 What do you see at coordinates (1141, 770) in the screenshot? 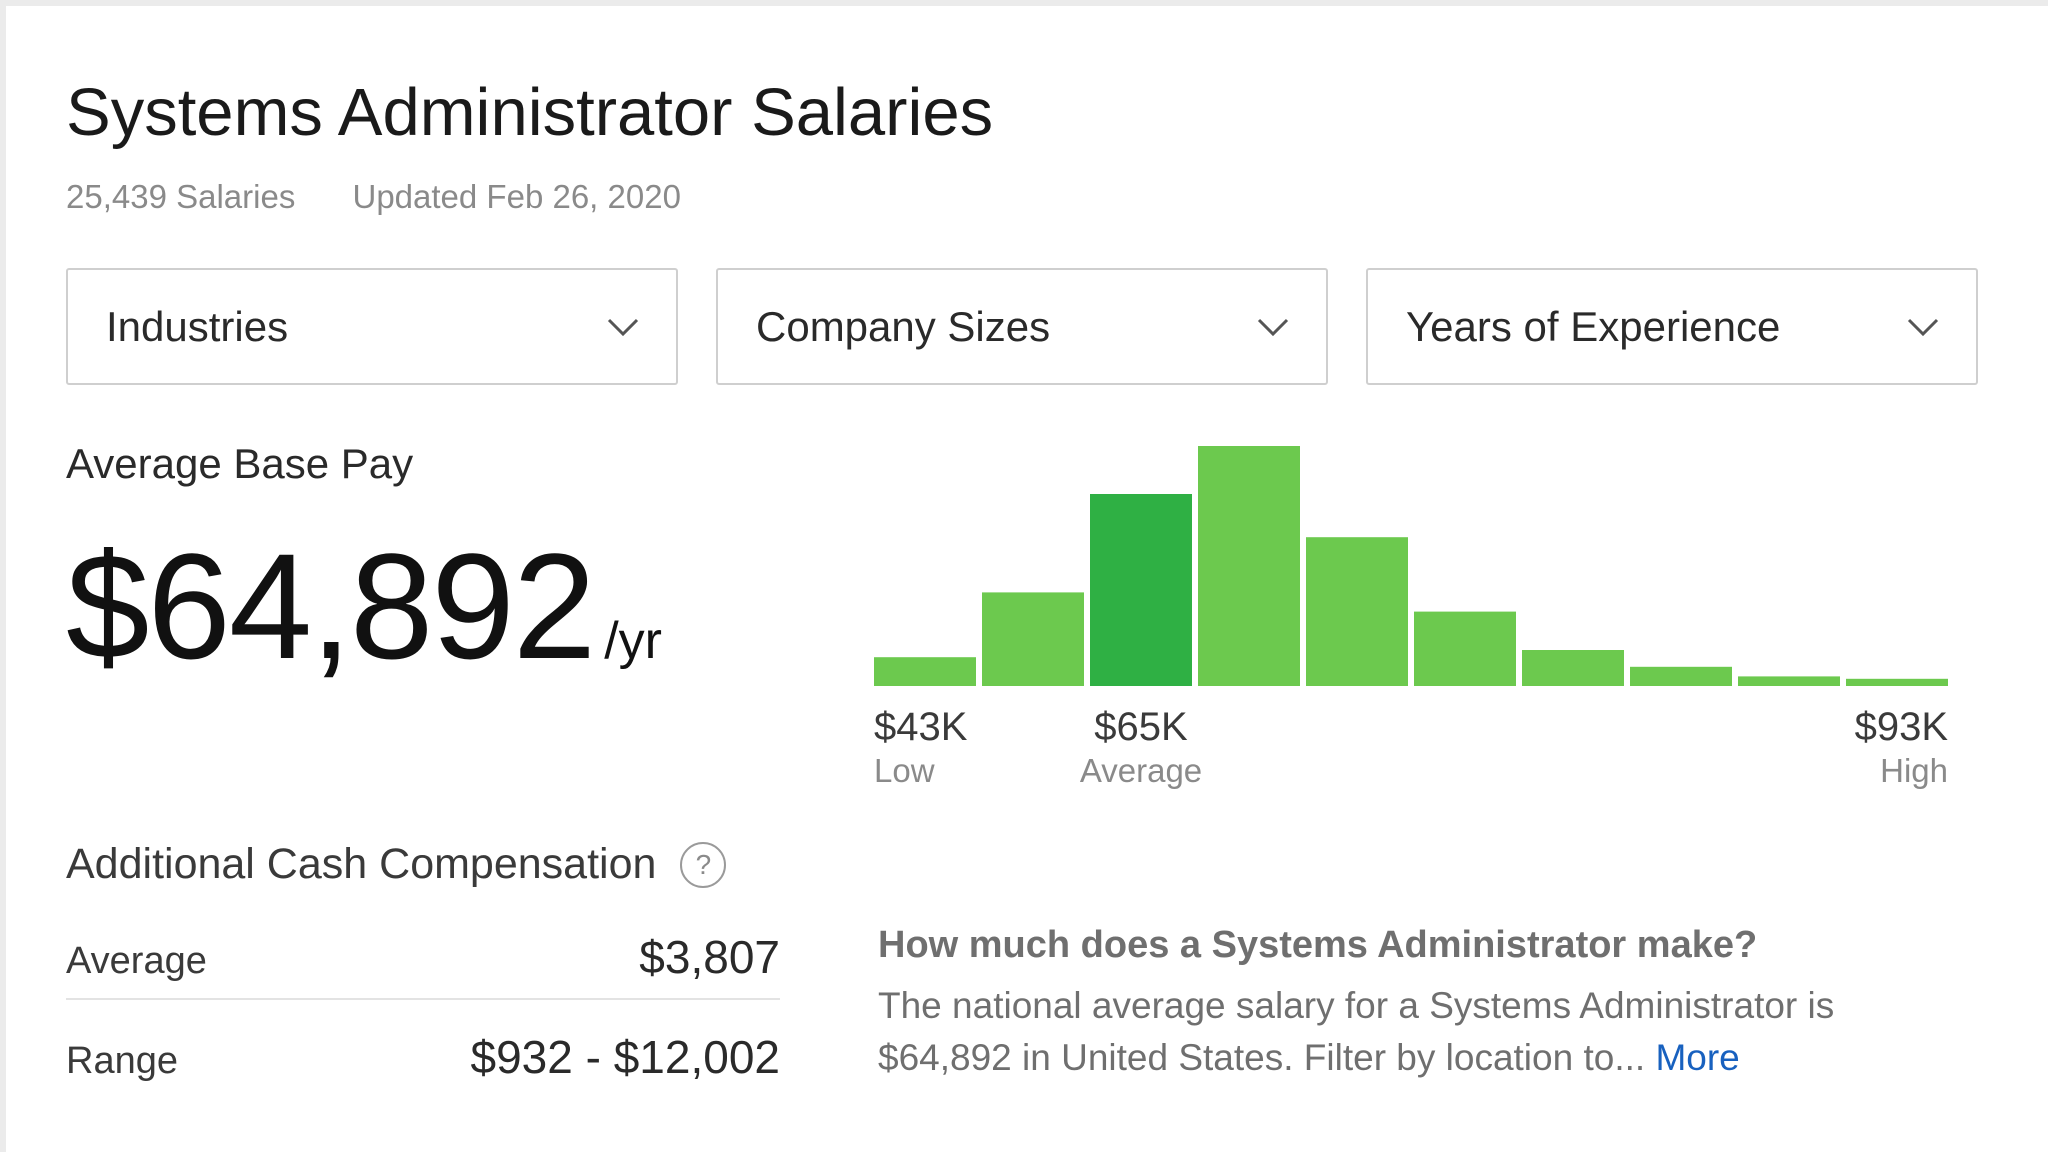
I see `tick-label-caption: Average` at bounding box center [1141, 770].